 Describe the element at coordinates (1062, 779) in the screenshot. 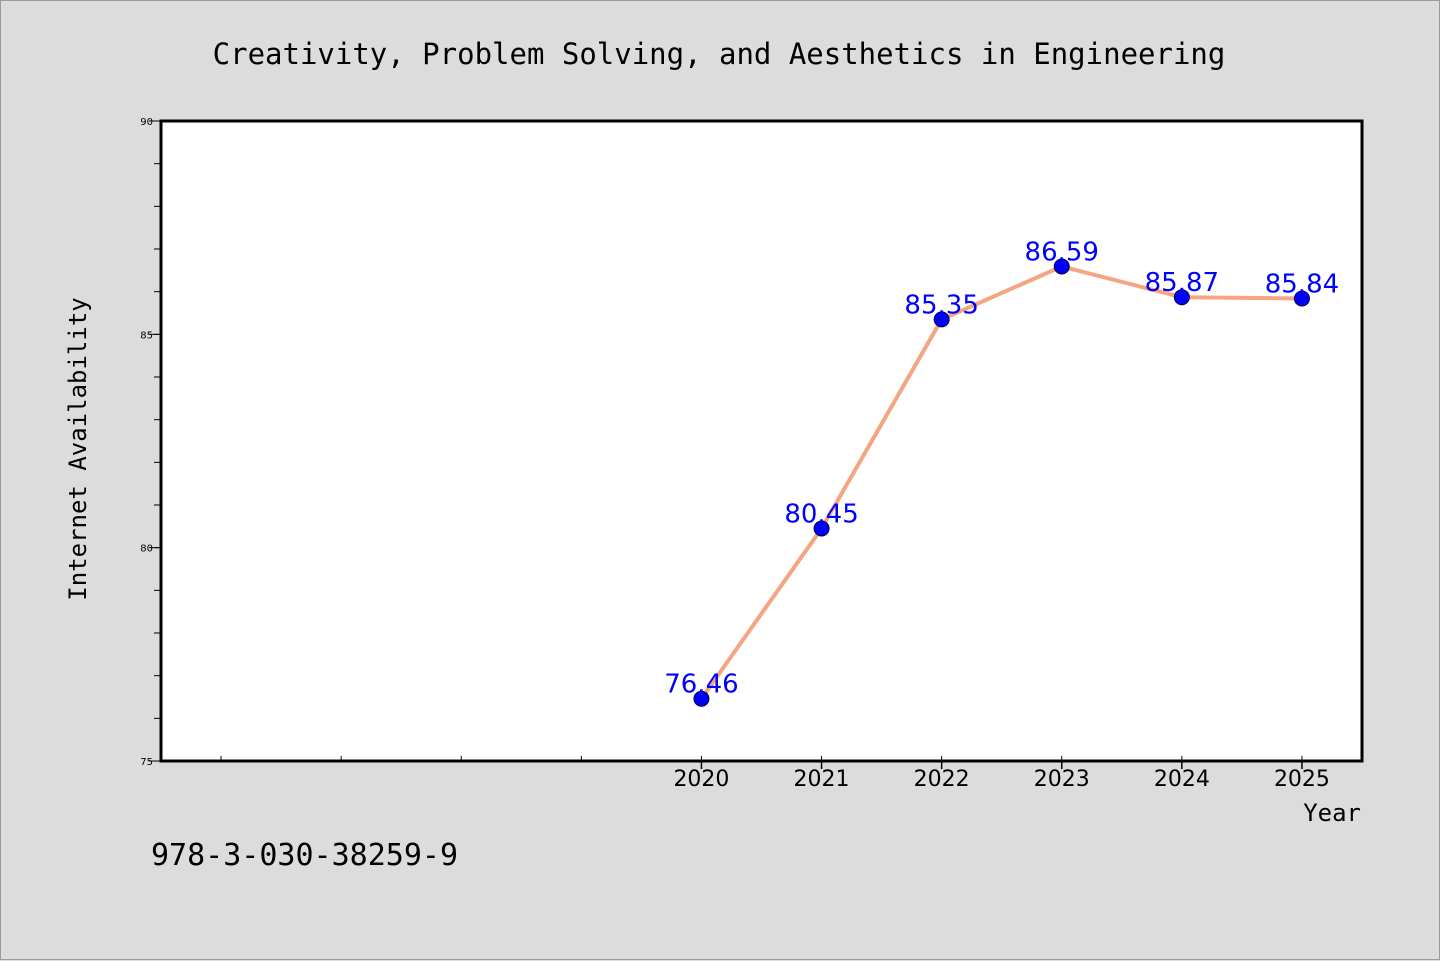

I see `x-tick-label: 2023` at that location.